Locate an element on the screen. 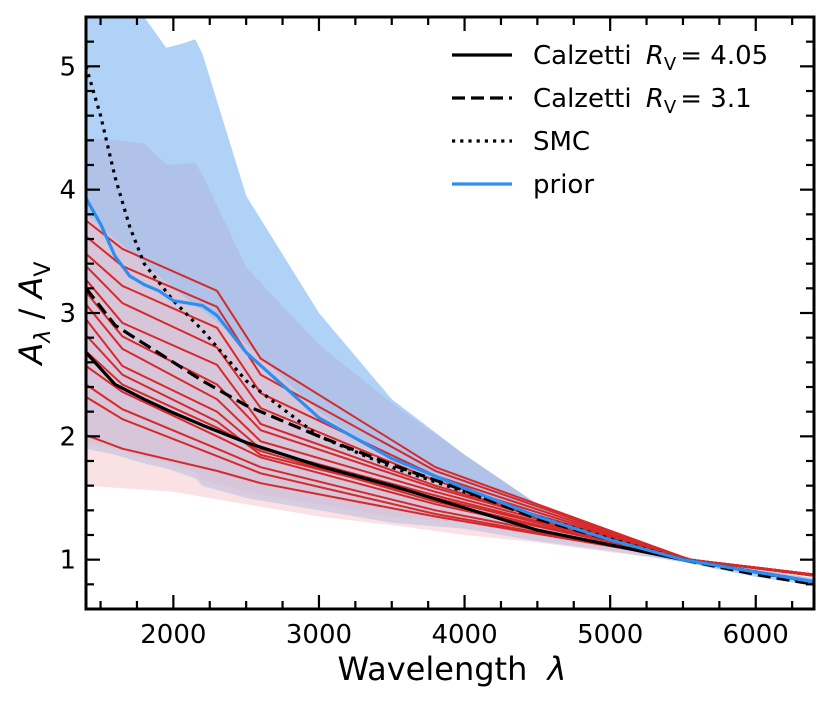  x-tick-label: 4000 is located at coordinates (464, 635).